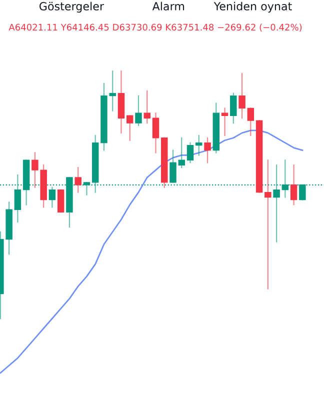 The width and height of the screenshot is (324, 400). I want to click on chart-title: Göstergeler, so click(72, 7).